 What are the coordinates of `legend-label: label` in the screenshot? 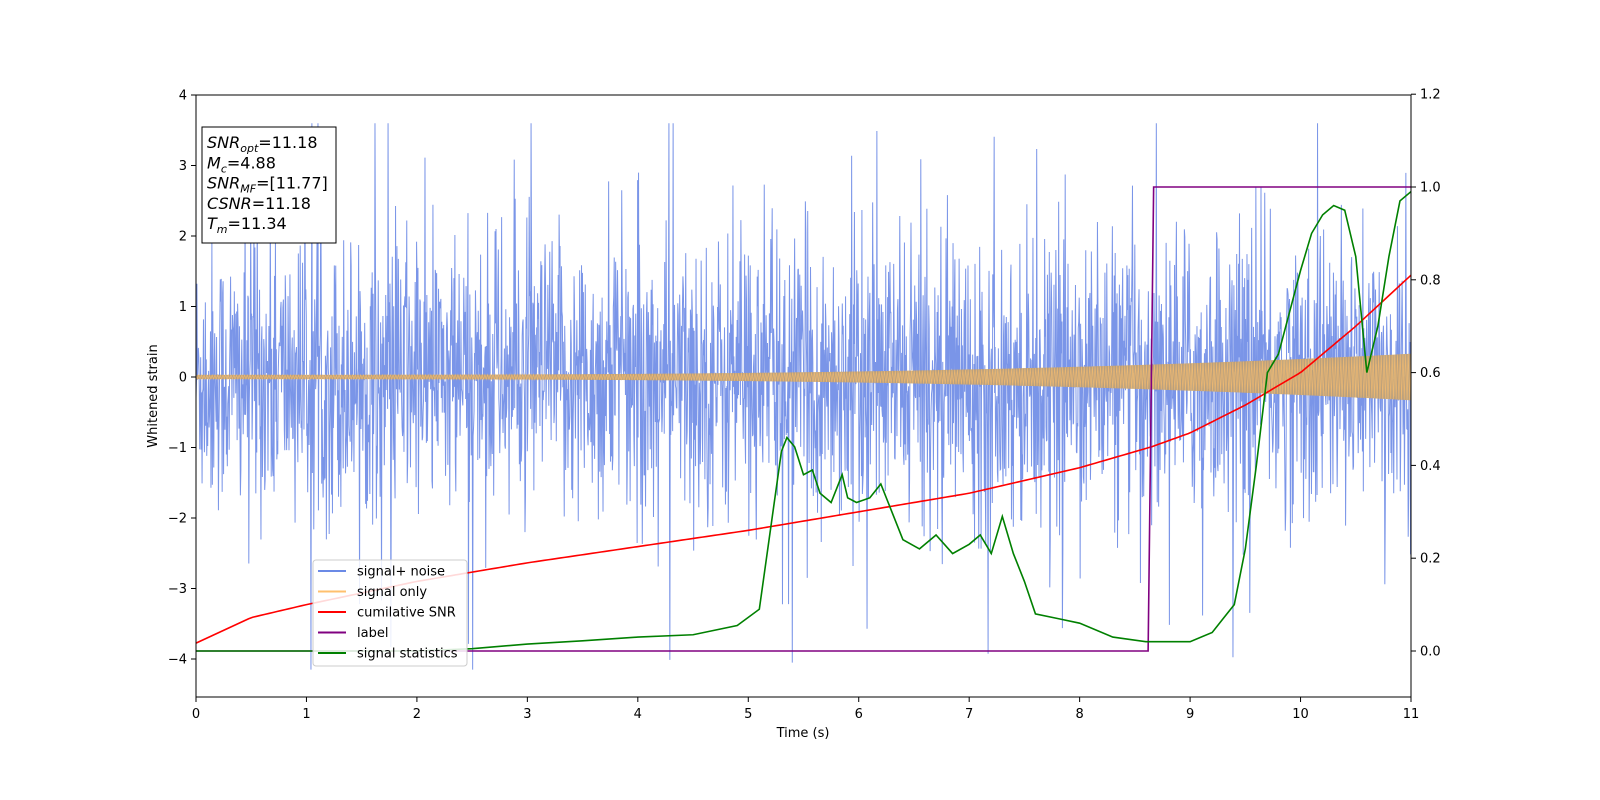 It's located at (372, 633).